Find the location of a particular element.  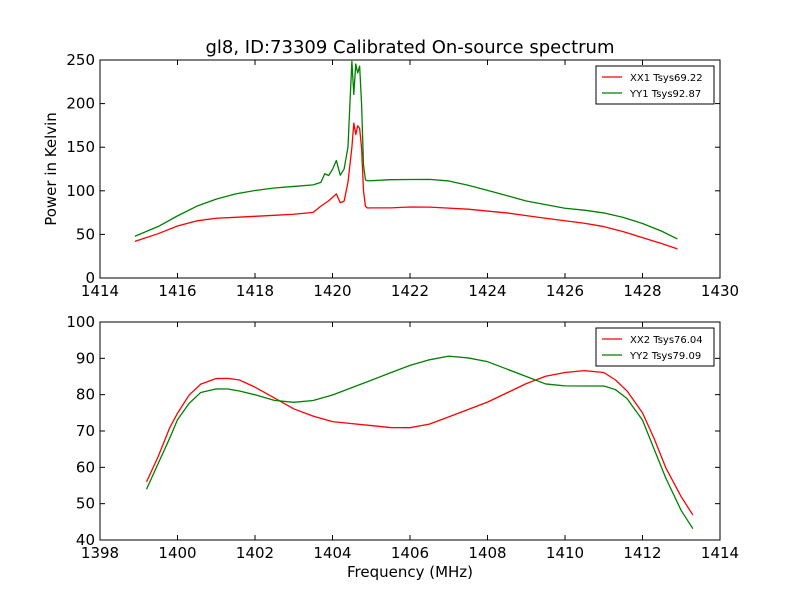

x-tick-label: 1406 is located at coordinates (410, 553).